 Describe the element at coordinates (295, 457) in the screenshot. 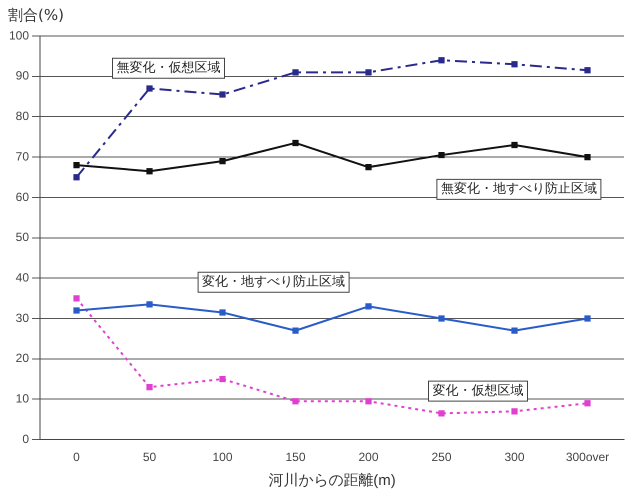

I see `x-tick-label: 150` at that location.